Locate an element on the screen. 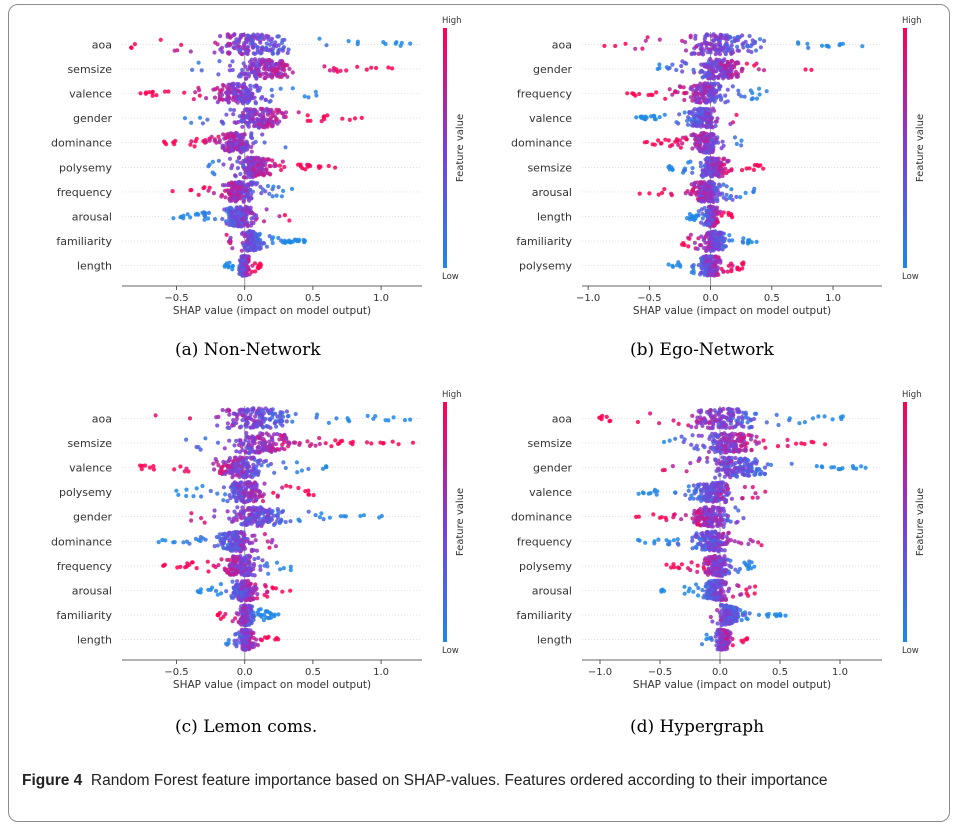 The image size is (957, 831). beeswarm-frequency is located at coordinates (227, 565).